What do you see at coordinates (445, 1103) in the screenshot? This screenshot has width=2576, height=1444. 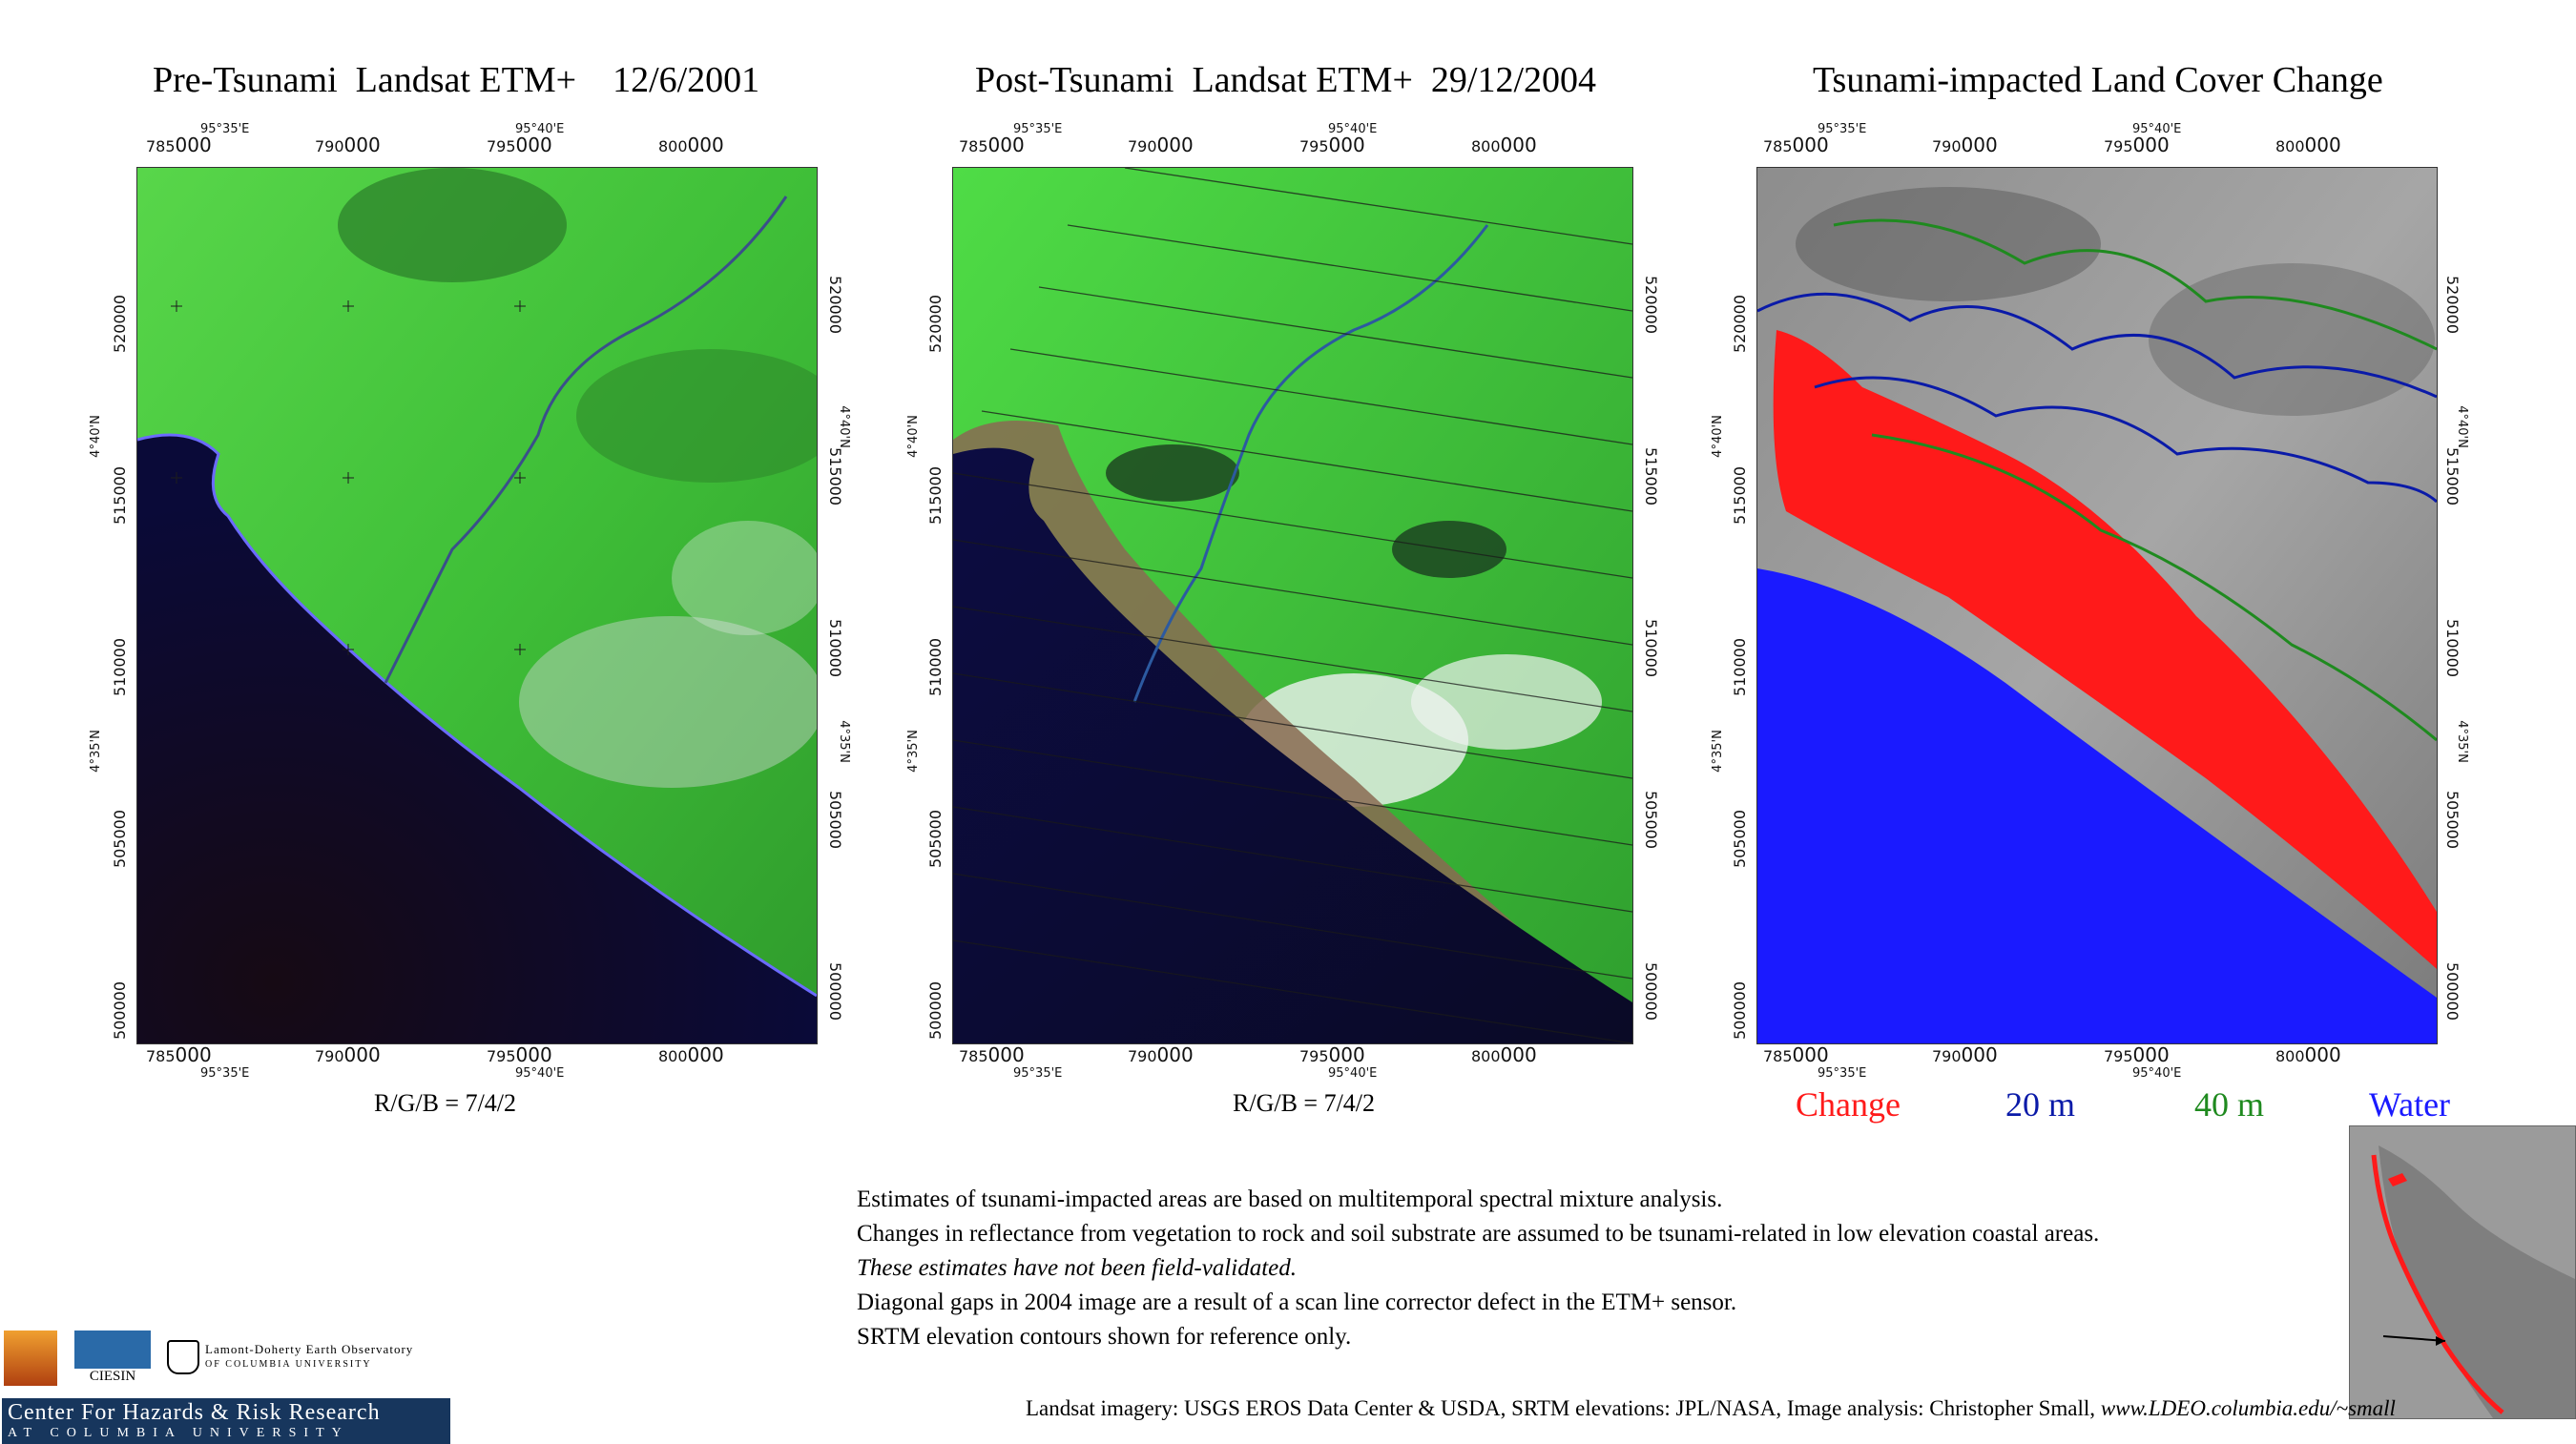 I see `band-caption-pre: R/G/B = 7/4/2` at bounding box center [445, 1103].